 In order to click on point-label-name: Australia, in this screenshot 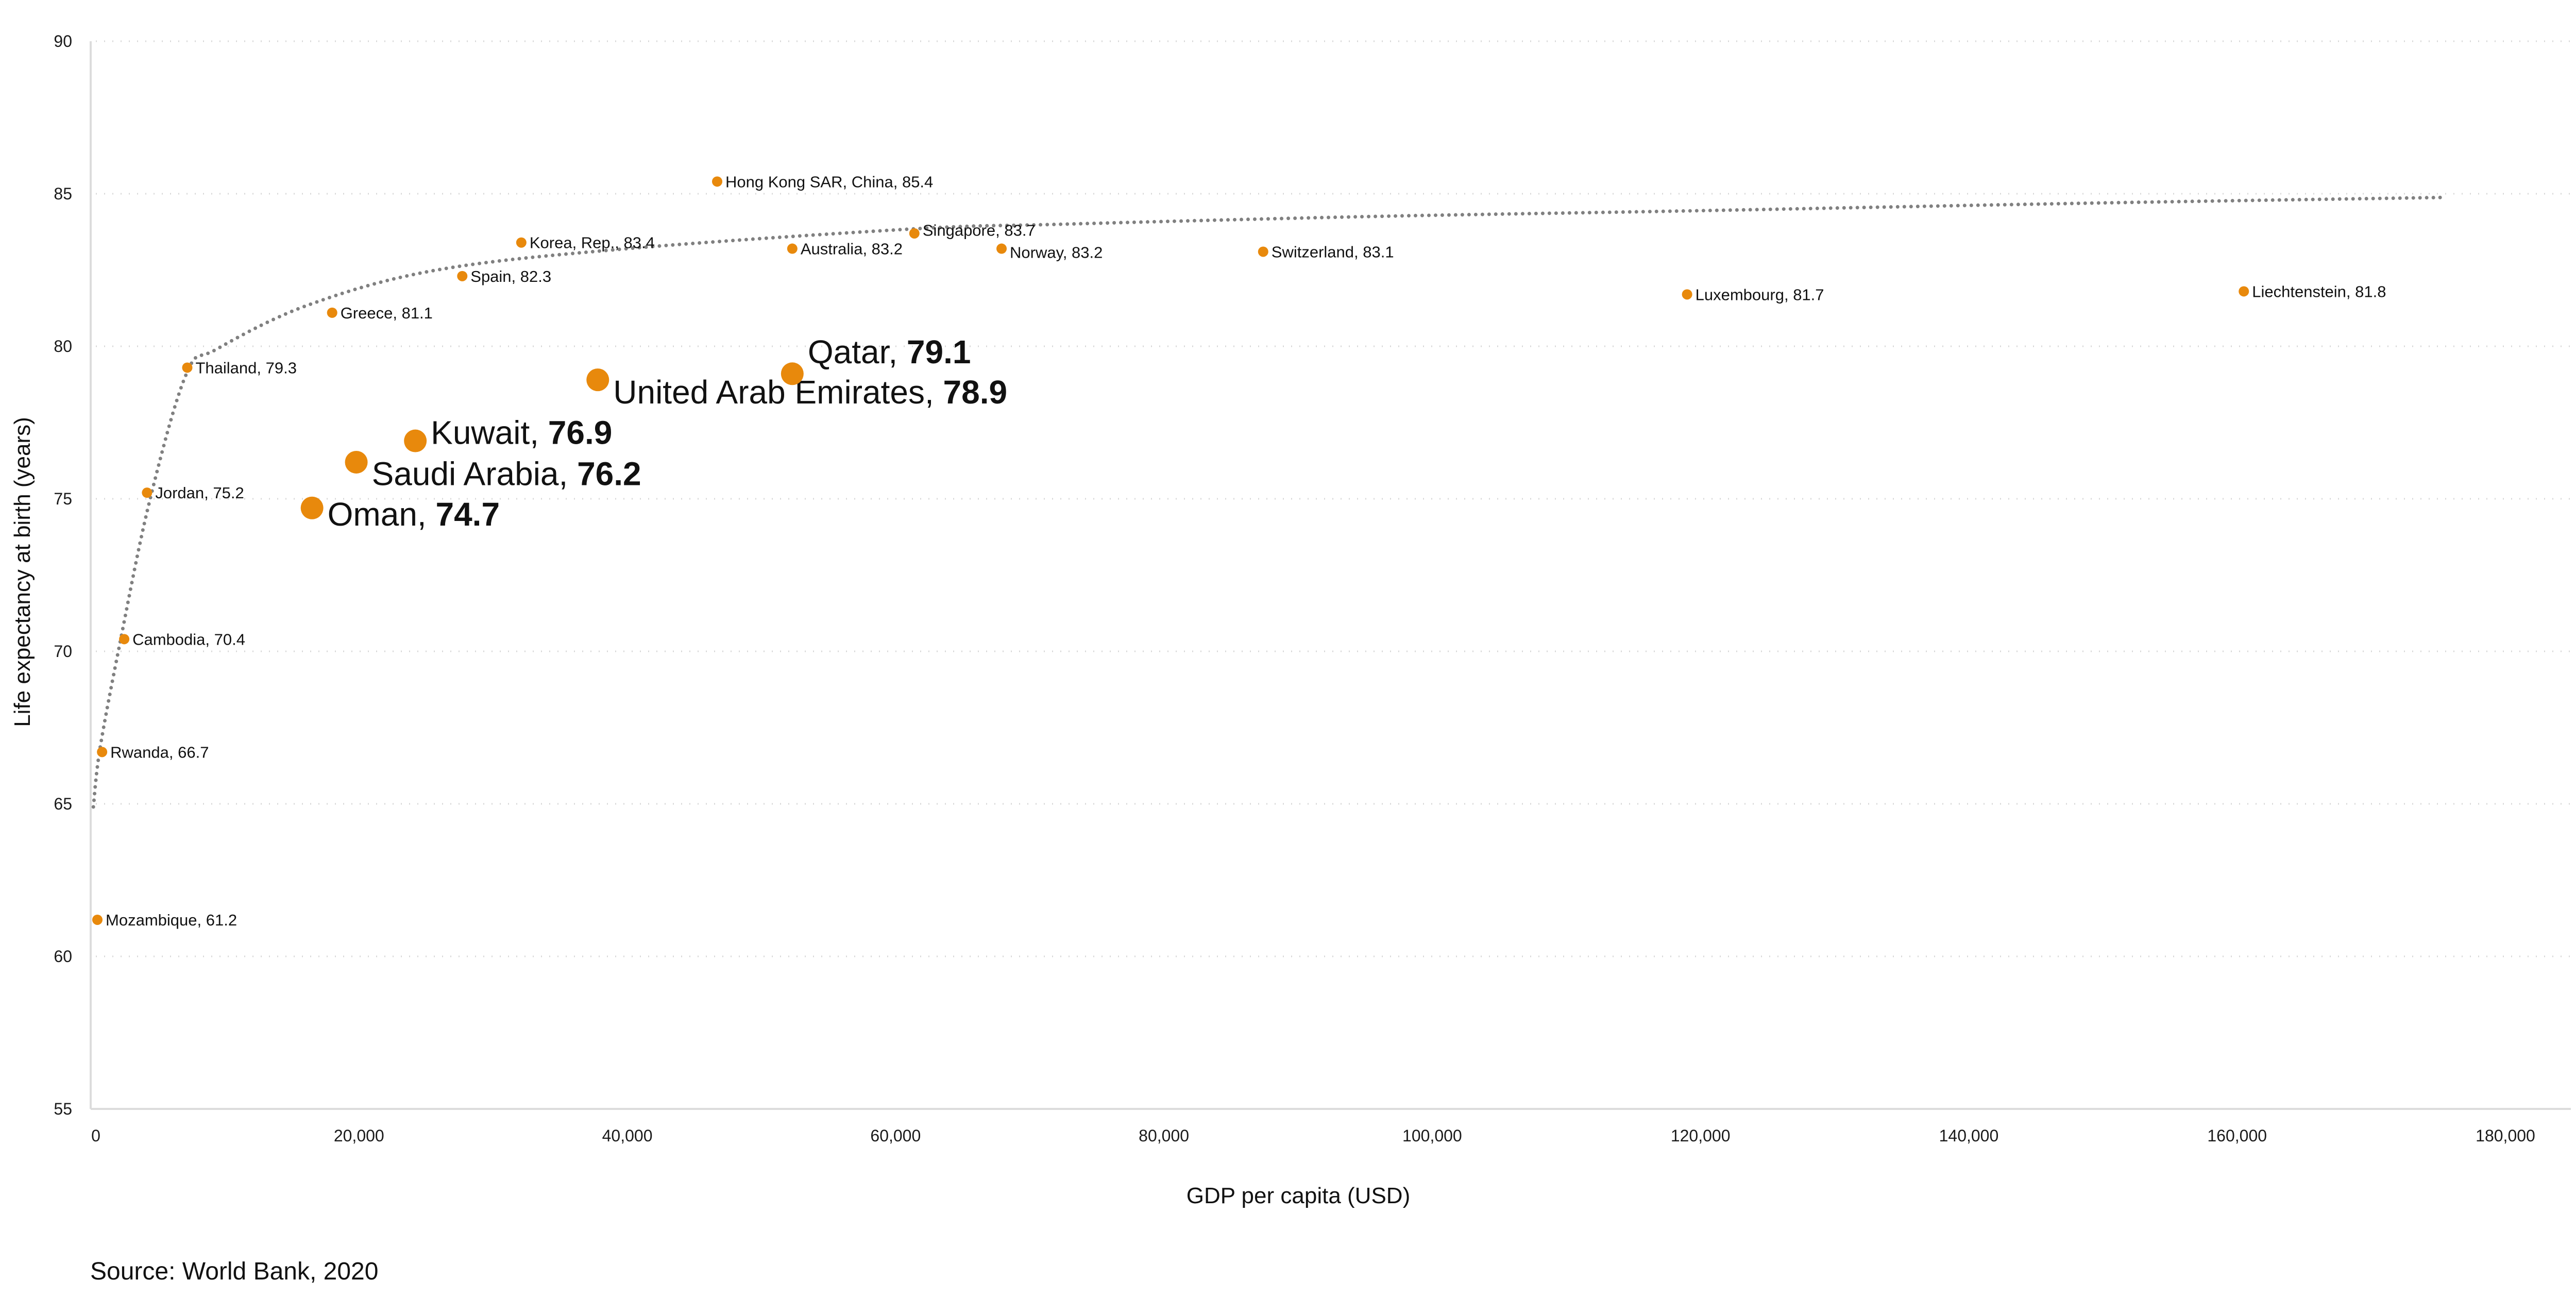, I will do `click(837, 249)`.